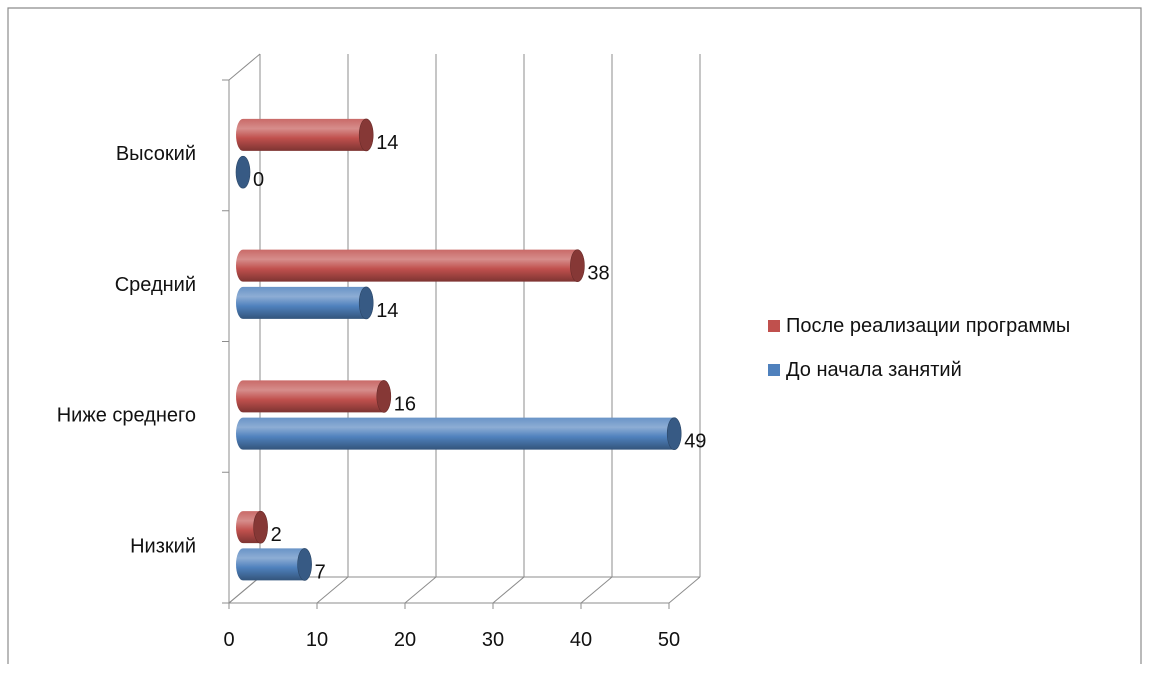 The height and width of the screenshot is (676, 1149). I want to click on category-label: Ниже среднего, so click(126, 416).